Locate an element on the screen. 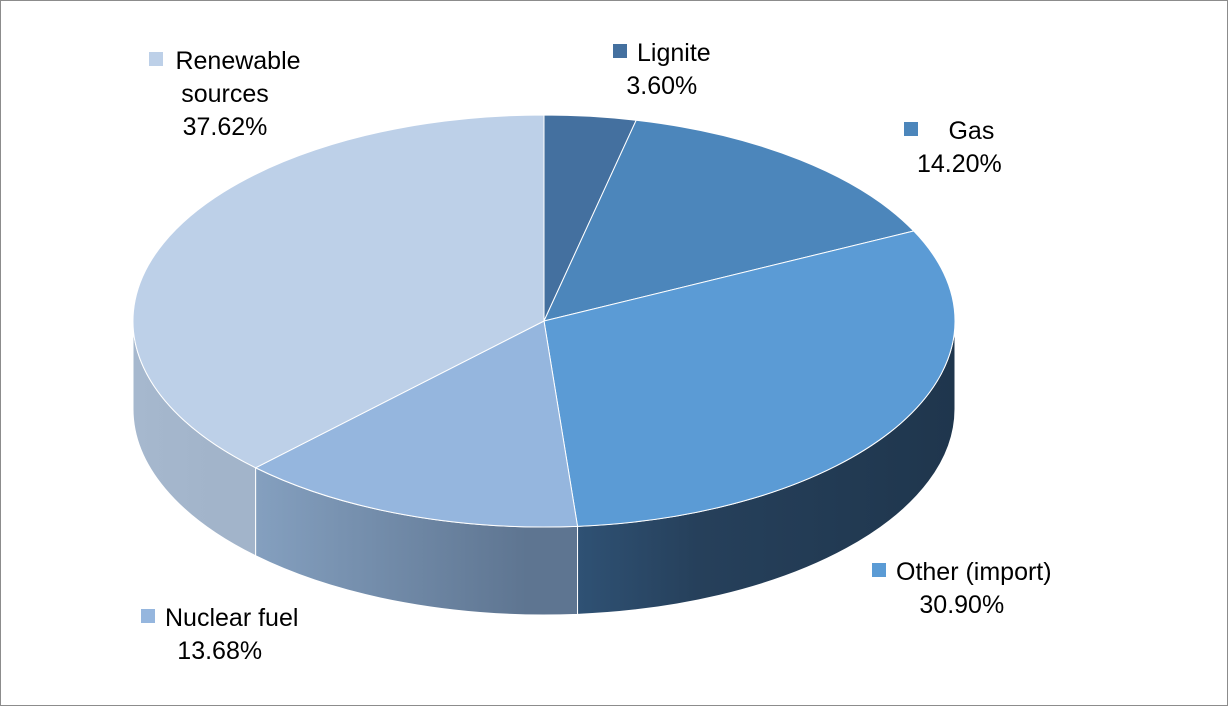 Image resolution: width=1228 pixels, height=707 pixels. pie-slice-nuclear-fuel is located at coordinates (416, 424).